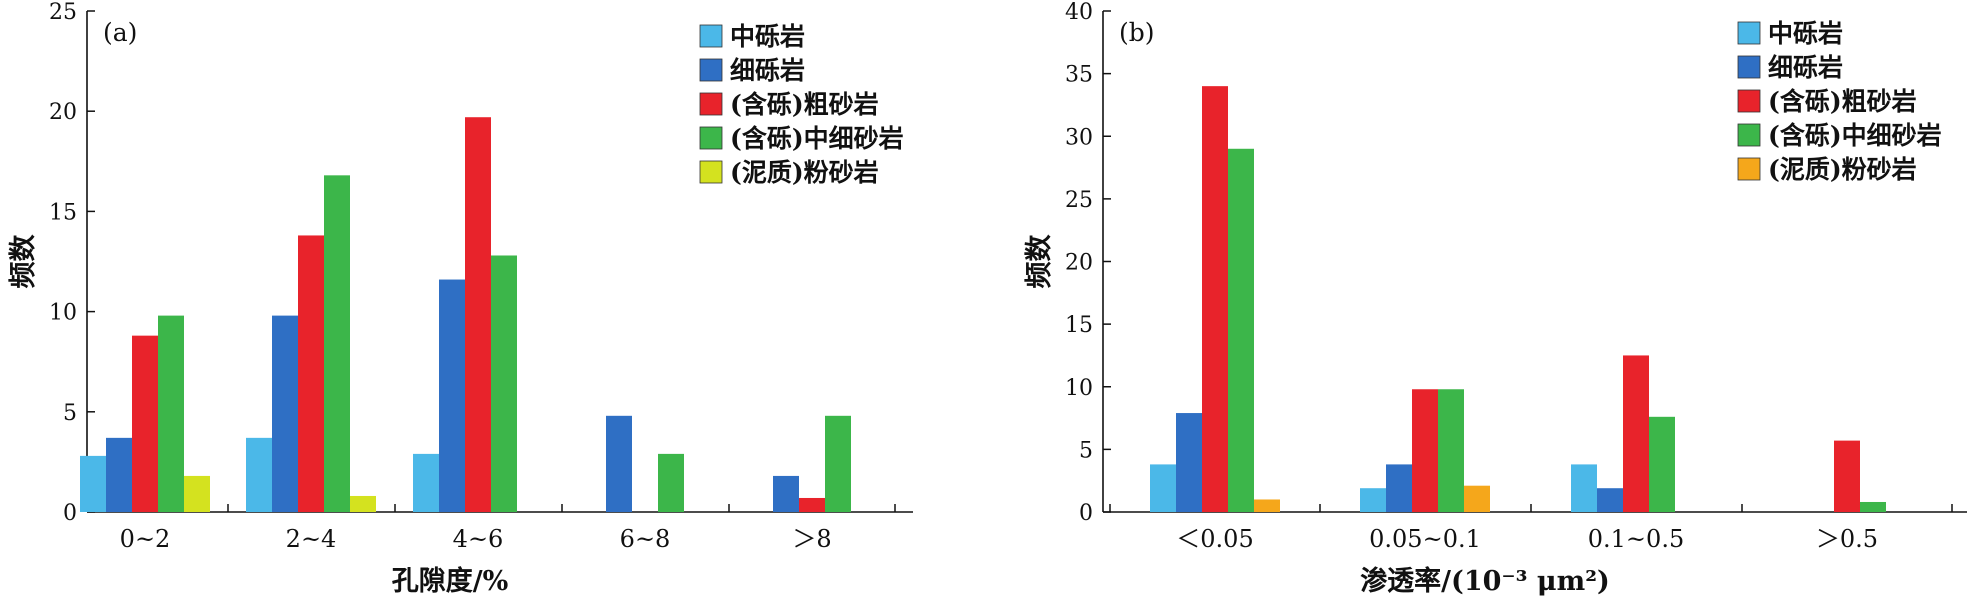 This screenshot has width=1987, height=596. What do you see at coordinates (1079, 200) in the screenshot?
I see `chart-b-ytick-label: 25` at bounding box center [1079, 200].